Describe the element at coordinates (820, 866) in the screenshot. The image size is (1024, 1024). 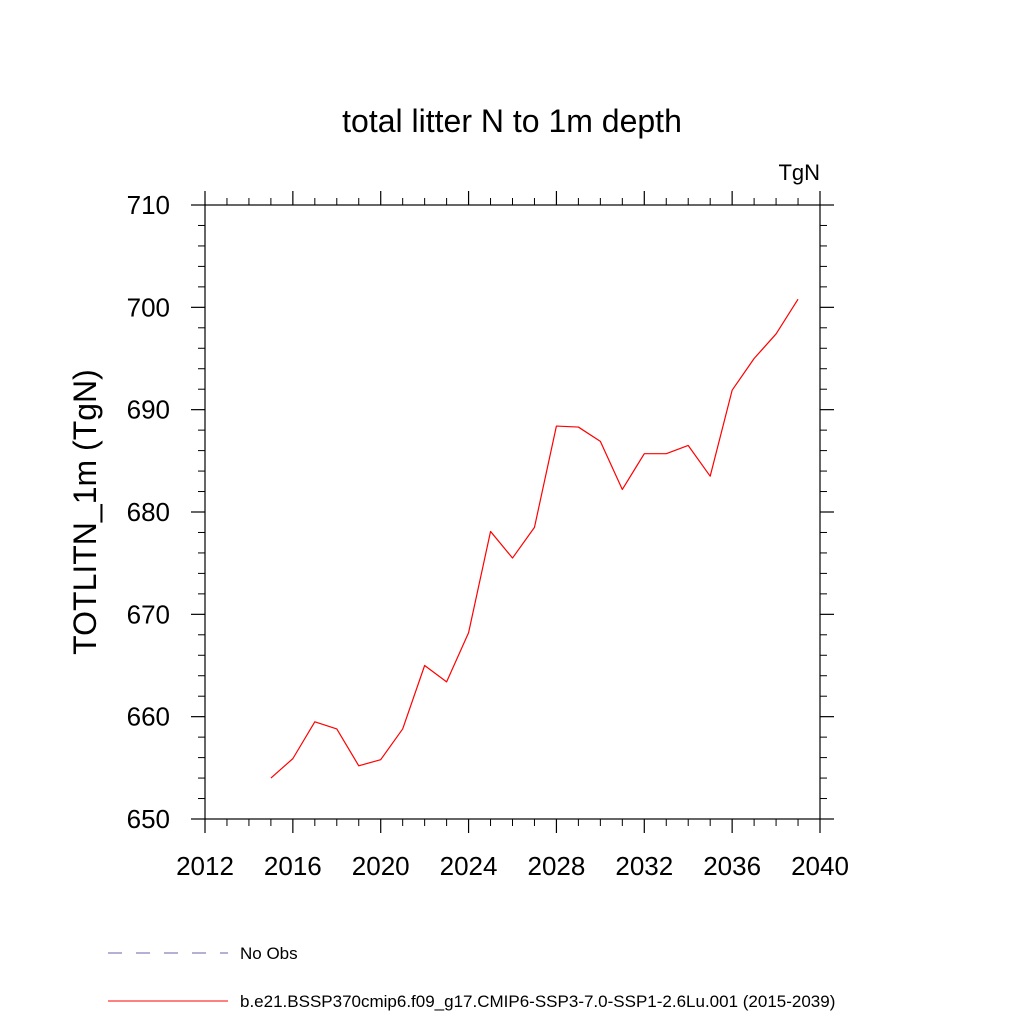
I see `x-tick-label: 2040` at that location.